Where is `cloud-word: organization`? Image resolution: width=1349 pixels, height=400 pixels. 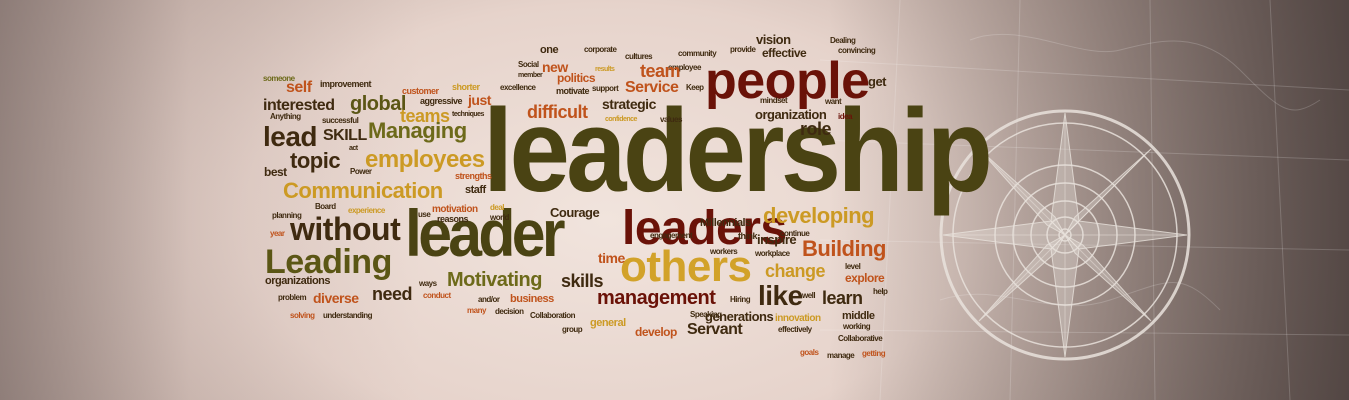 cloud-word: organization is located at coordinates (791, 114).